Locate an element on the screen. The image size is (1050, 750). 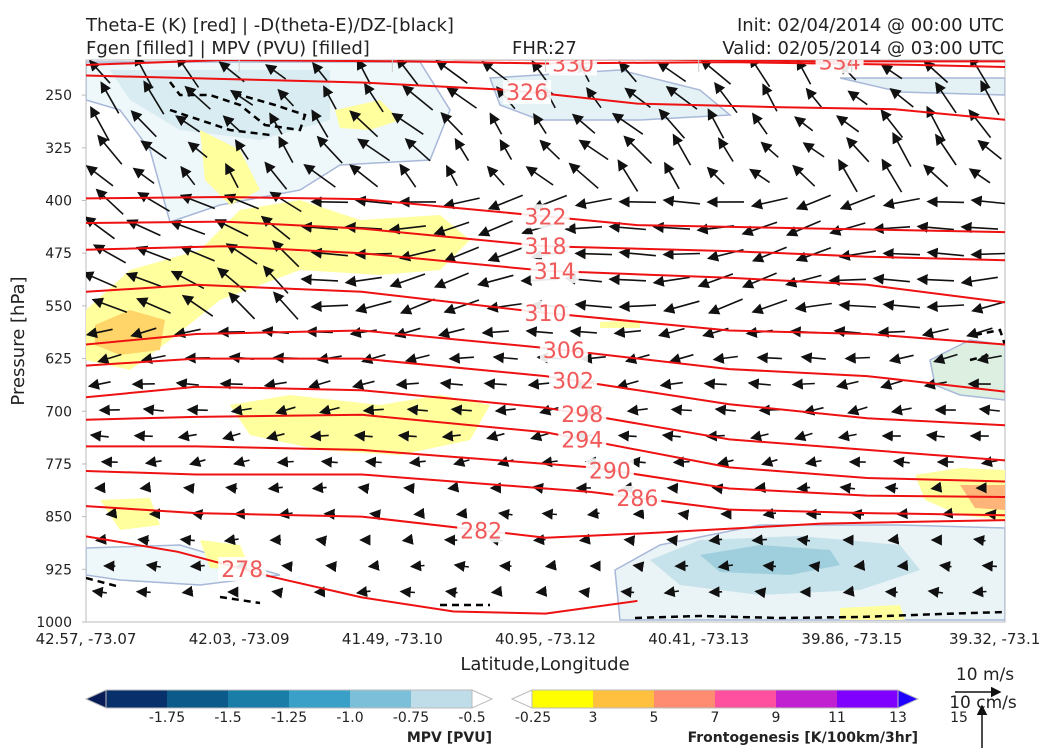
y-tick-label: 625 is located at coordinates (58, 360).